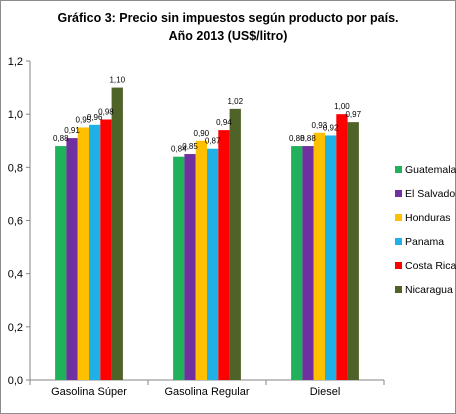 The width and height of the screenshot is (456, 414). What do you see at coordinates (15, 62) in the screenshot?
I see `y-tick-label: 1,2` at bounding box center [15, 62].